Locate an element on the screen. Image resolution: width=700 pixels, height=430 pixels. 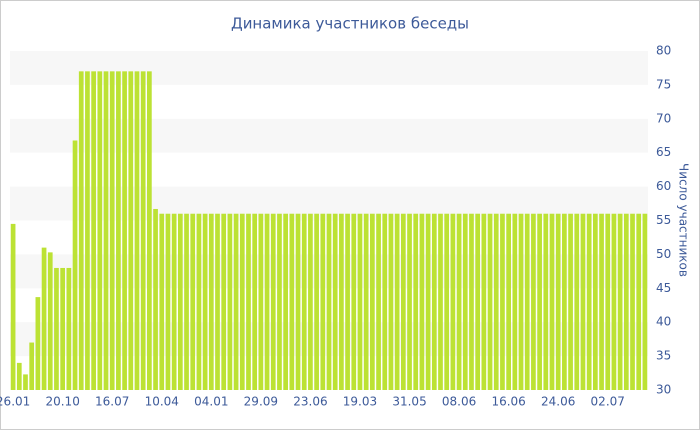
x-tick-label: 19.03 is located at coordinates (360, 402).